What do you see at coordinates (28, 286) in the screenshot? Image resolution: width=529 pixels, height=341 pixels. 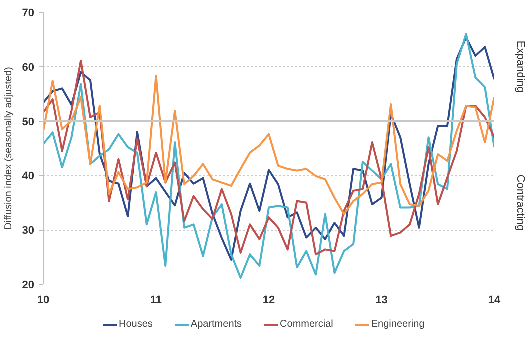 I see `y-tick-label: 20` at bounding box center [28, 286].